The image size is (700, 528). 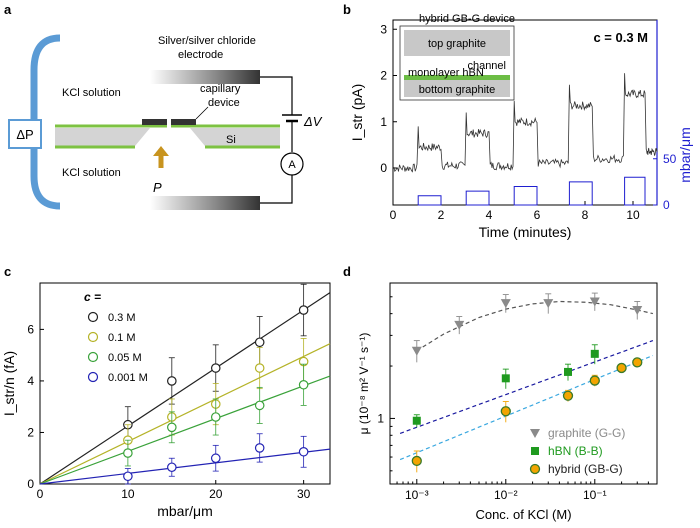 I want to click on x-tick-label-c: 0, so click(x=40, y=494).